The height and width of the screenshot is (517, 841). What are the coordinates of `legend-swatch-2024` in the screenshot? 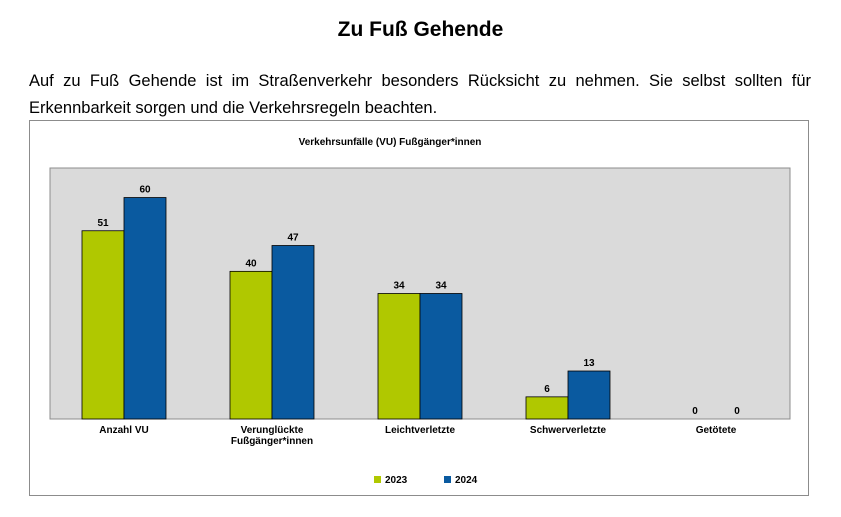 It's located at (447, 479).